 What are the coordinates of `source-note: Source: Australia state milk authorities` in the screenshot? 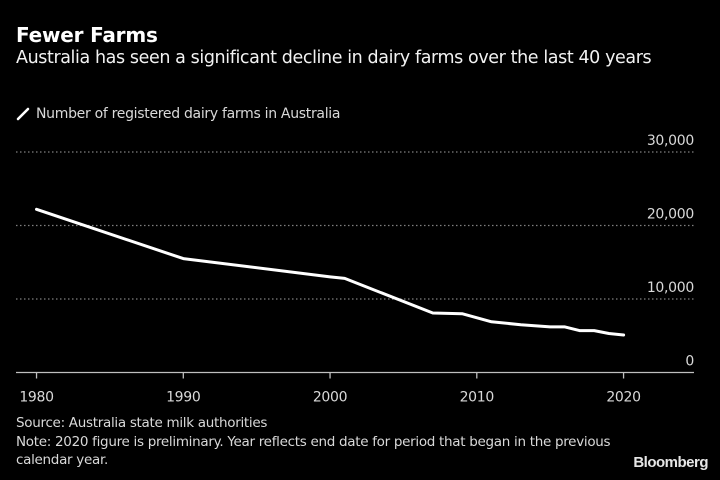 It's located at (142, 423).